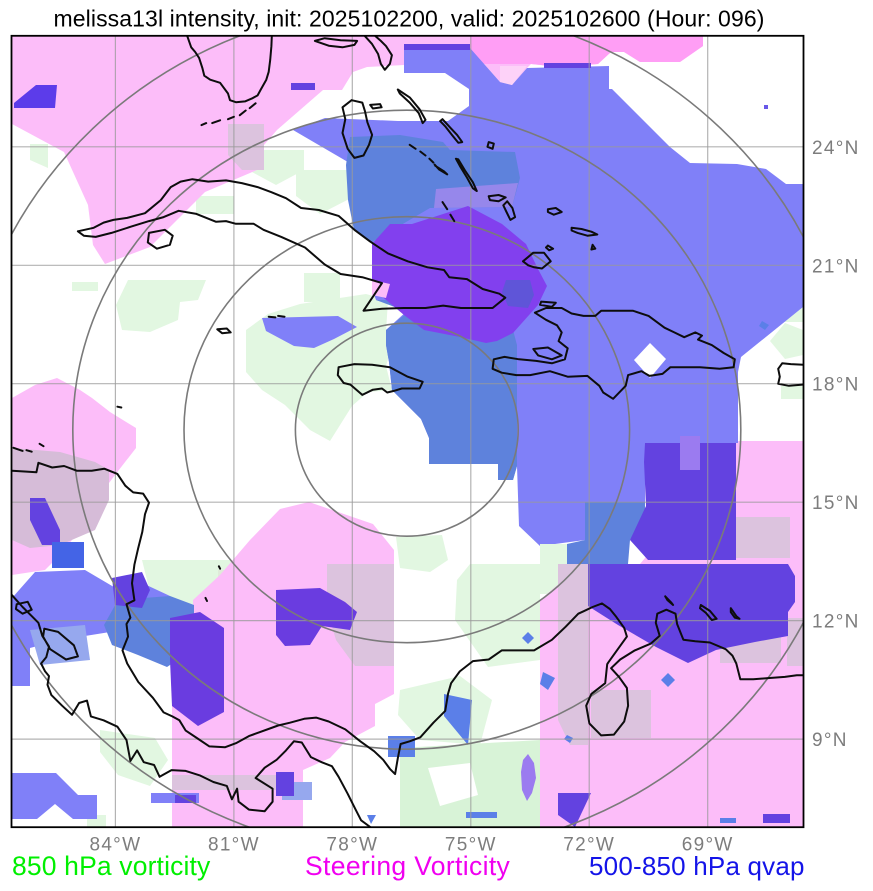  What do you see at coordinates (836, 622) in the screenshot?
I see `svg-text: 12°N` at bounding box center [836, 622].